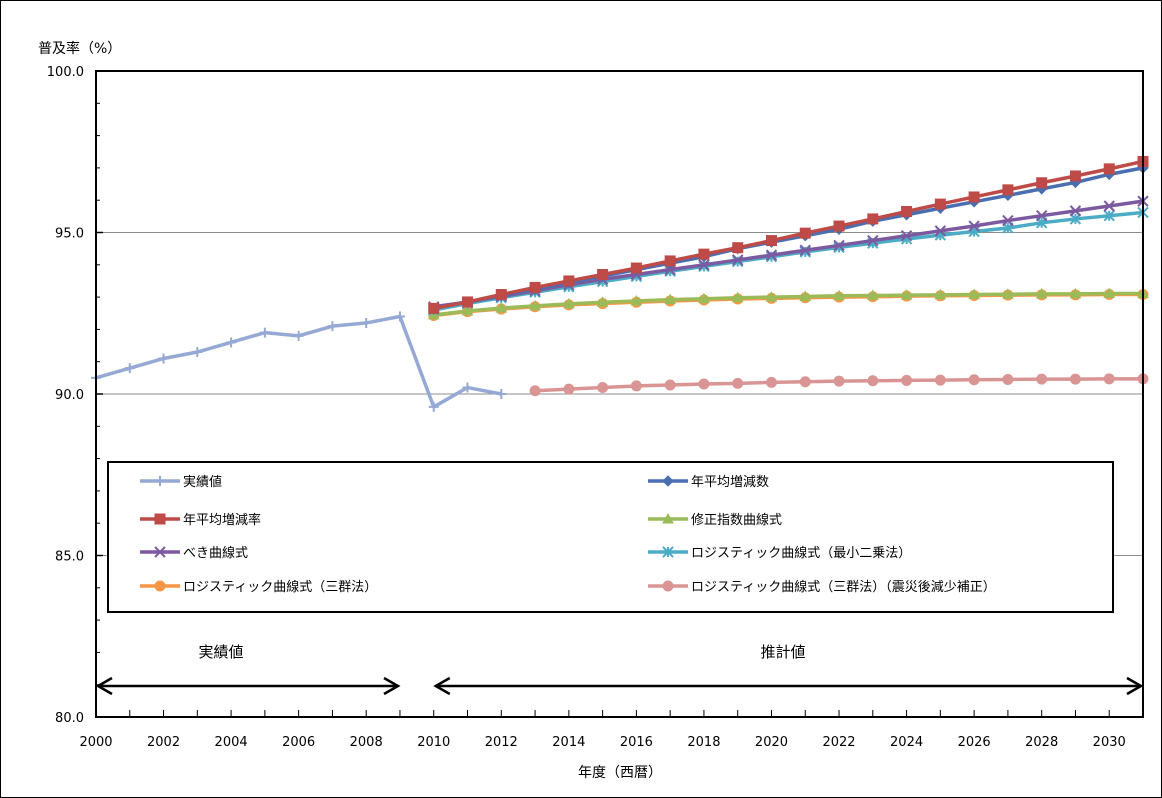  What do you see at coordinates (366, 742) in the screenshot?
I see `x-tick-label: 2008` at bounding box center [366, 742].